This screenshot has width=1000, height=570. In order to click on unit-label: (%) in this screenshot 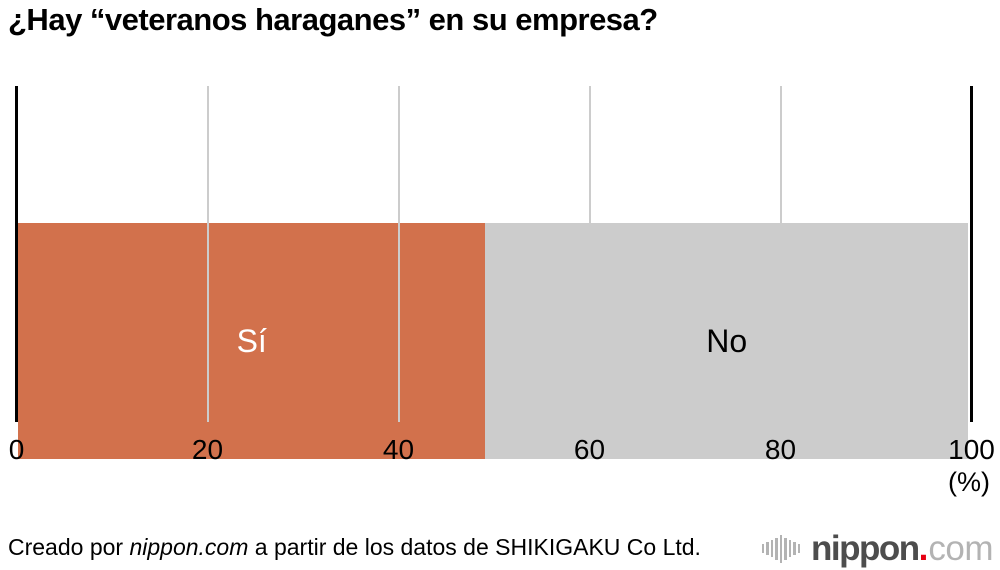, I will do `click(969, 482)`.